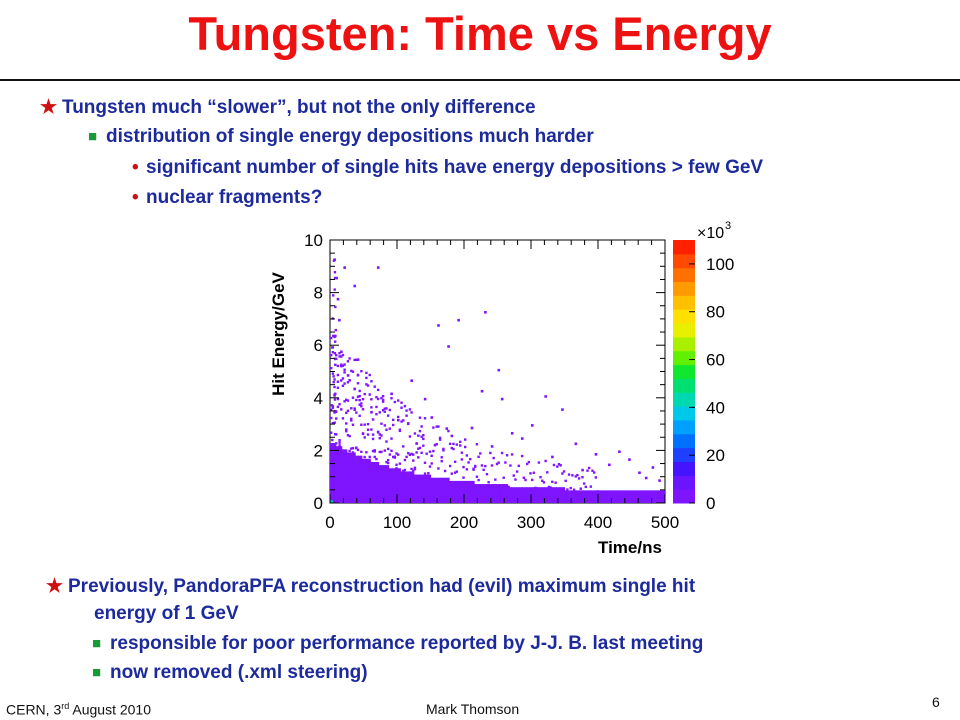 This screenshot has height=720, width=960. I want to click on colorbar-tick-label: 0, so click(710, 503).